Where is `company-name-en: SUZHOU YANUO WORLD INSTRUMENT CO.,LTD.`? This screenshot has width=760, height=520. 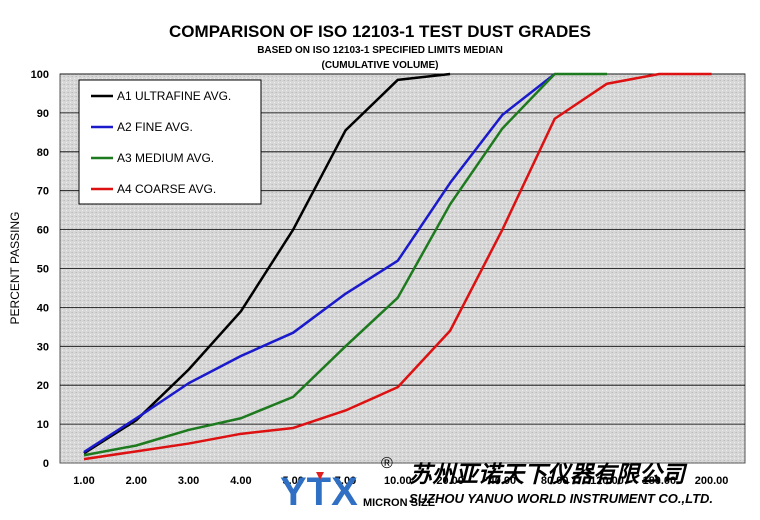 company-name-en: SUZHOU YANUO WORLD INSTRUMENT CO.,LTD. is located at coordinates (561, 498).